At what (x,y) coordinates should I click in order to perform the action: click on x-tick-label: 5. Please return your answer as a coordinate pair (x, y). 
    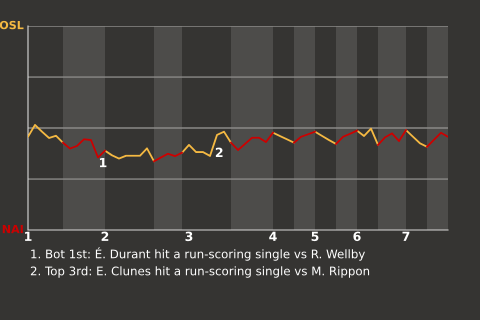
    Looking at the image, I should click on (315, 237).